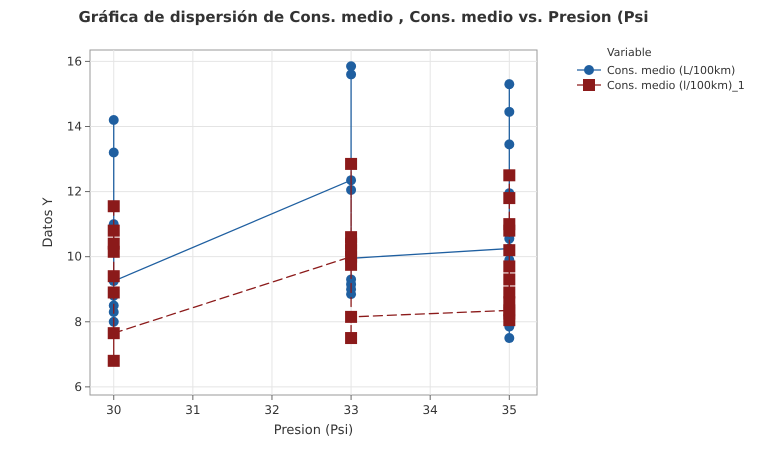 This screenshot has width=771, height=454. Describe the element at coordinates (351, 410) in the screenshot. I see `x-tick-label: 33` at that location.